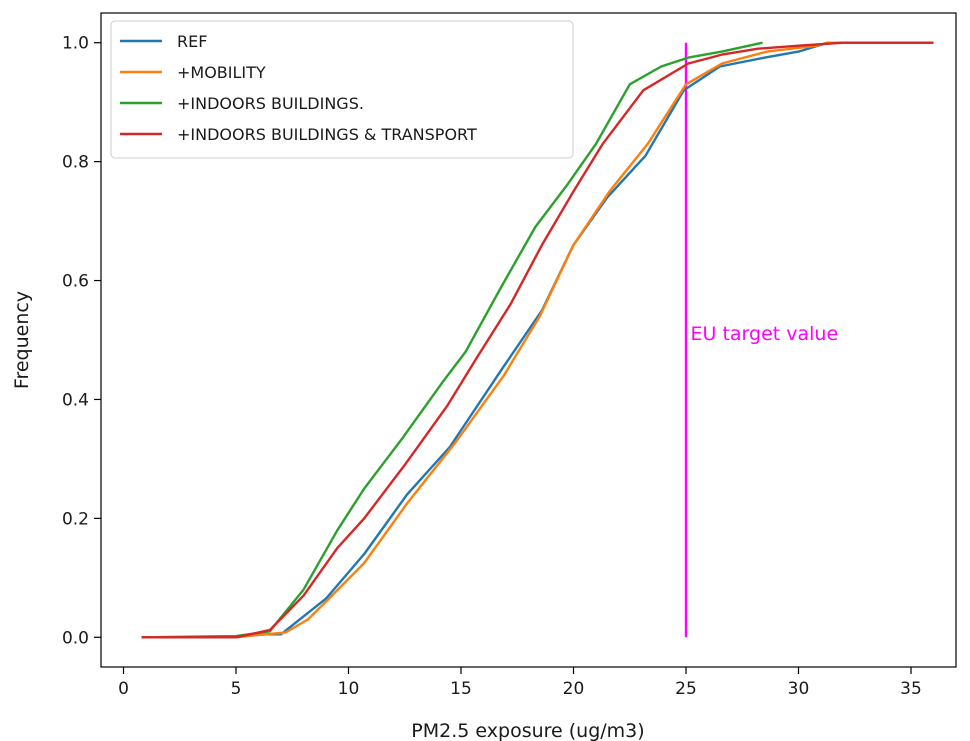 The height and width of the screenshot is (741, 970). I want to click on y-tick-label: 1.0, so click(75, 44).